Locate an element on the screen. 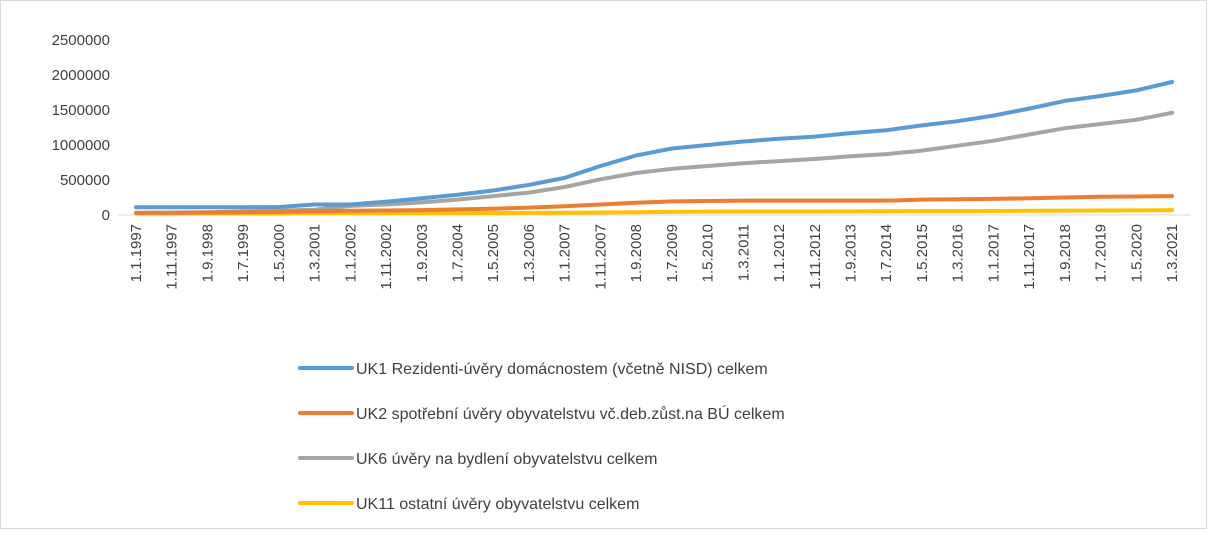  y-tick-label: 1000000 is located at coordinates (81, 145).